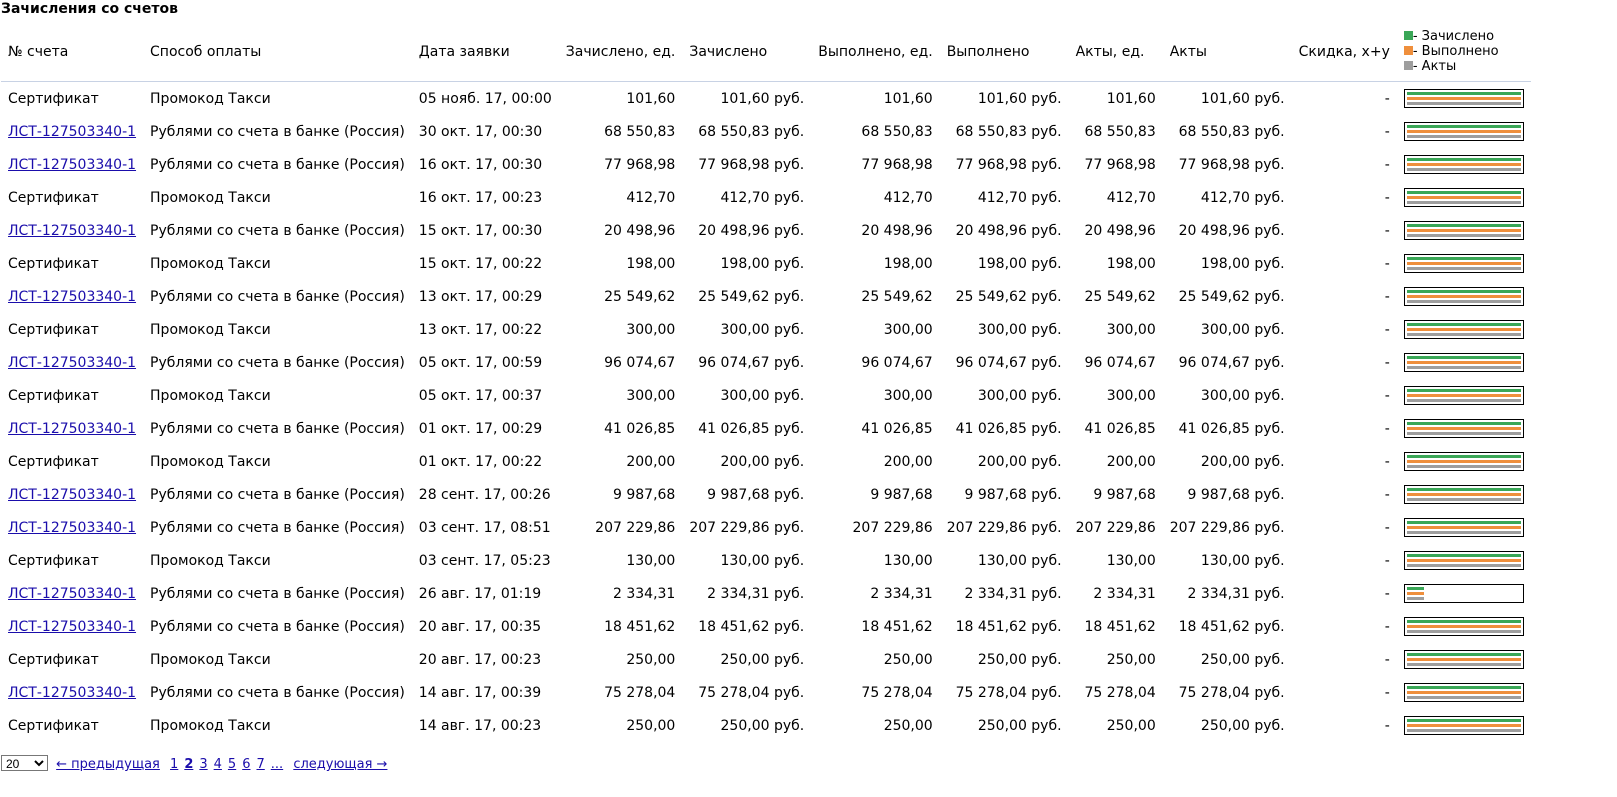  I want to click on cell-credited: 250,00 руб., so click(762, 725).